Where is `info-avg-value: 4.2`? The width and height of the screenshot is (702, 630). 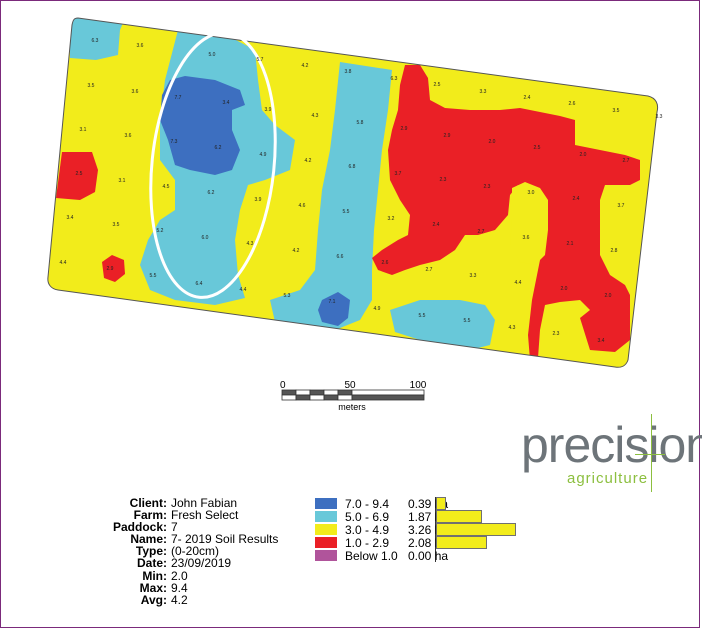 info-avg-value: 4.2 is located at coordinates (179, 599).